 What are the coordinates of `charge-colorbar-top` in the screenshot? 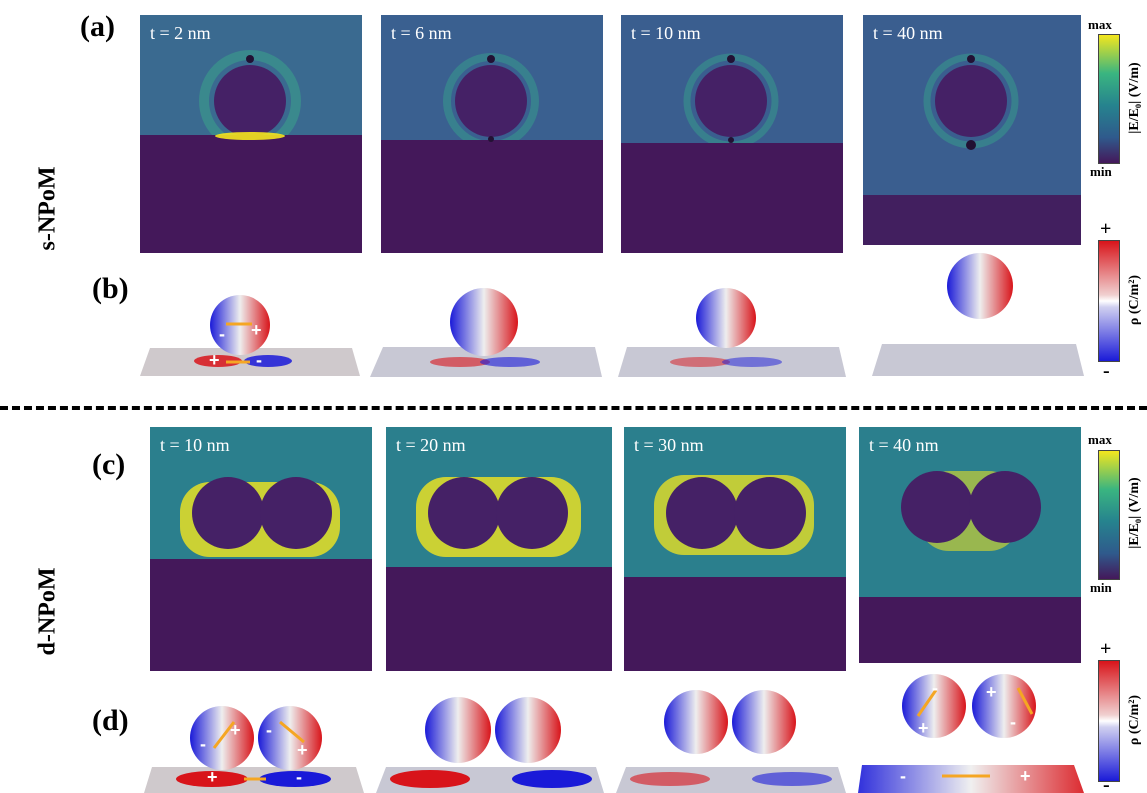 It's located at (1109, 301).